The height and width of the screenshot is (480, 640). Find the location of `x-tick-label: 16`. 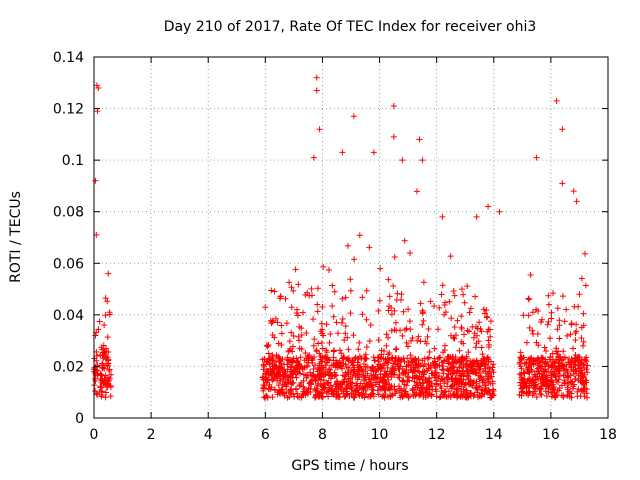

x-tick-label: 16 is located at coordinates (551, 435).